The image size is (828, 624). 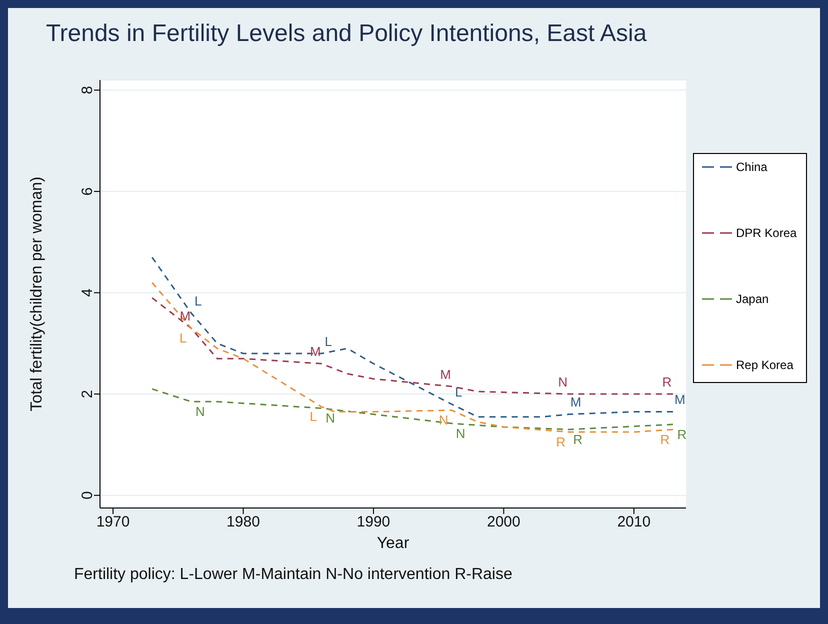 I want to click on y-tick-label: 8, so click(x=87, y=90).